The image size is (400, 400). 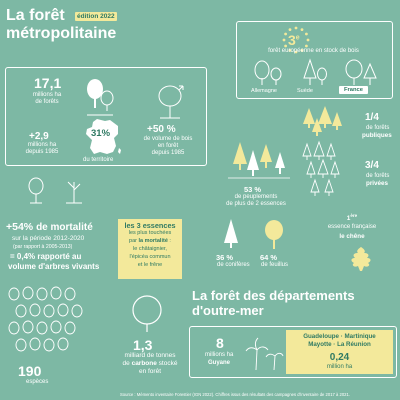 I want to click on palm-trees-icon, so click(x=264, y=354).